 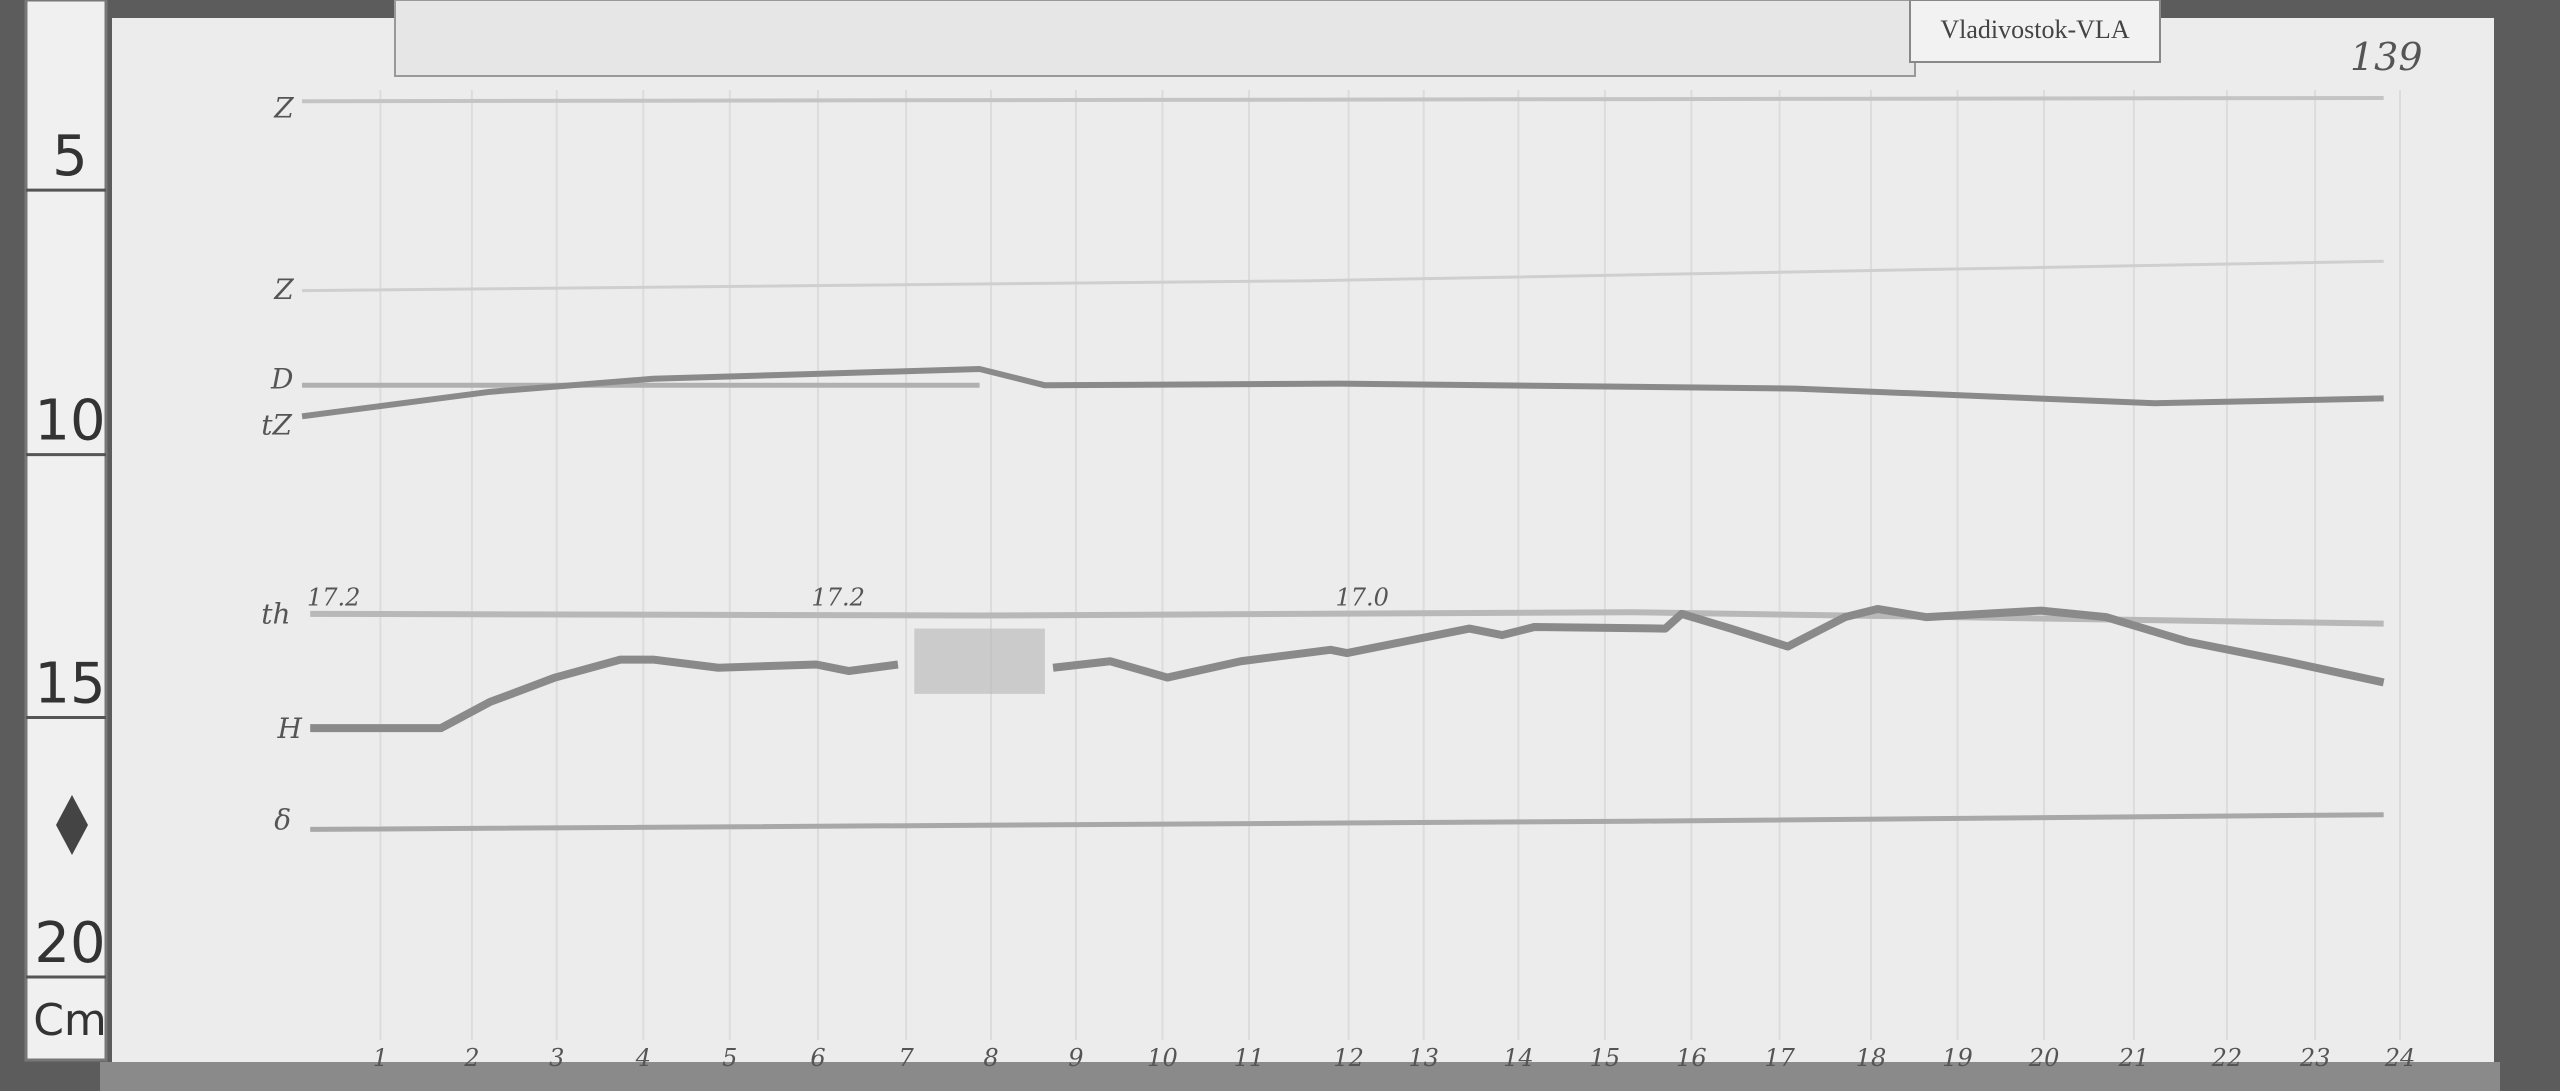 What do you see at coordinates (69, 943) in the screenshot?
I see `ruler-mark-label: 20` at bounding box center [69, 943].